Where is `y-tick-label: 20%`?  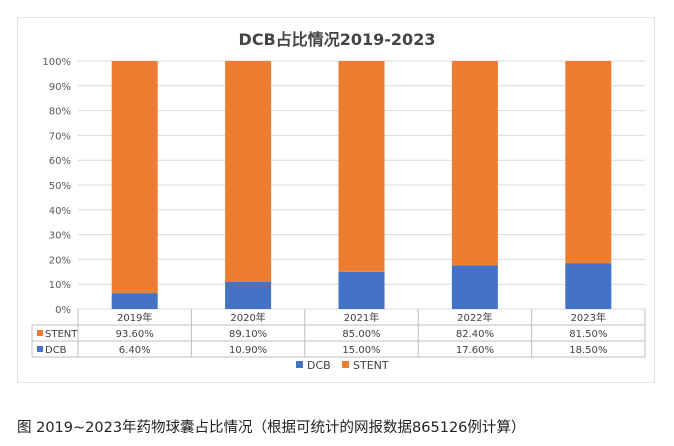
y-tick-label: 20% is located at coordinates (60, 260).